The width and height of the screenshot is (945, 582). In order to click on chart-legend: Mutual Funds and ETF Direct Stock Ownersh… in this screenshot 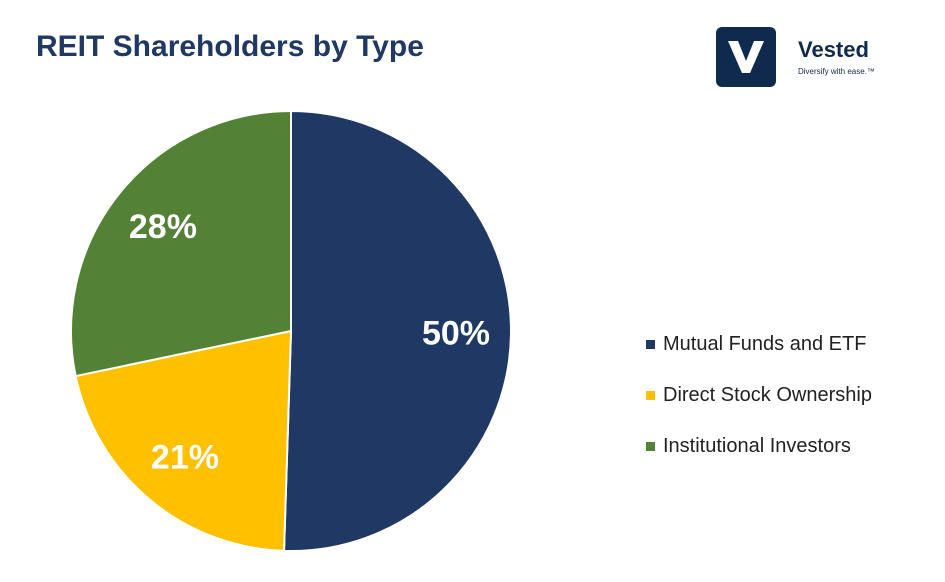, I will do `click(759, 407)`.